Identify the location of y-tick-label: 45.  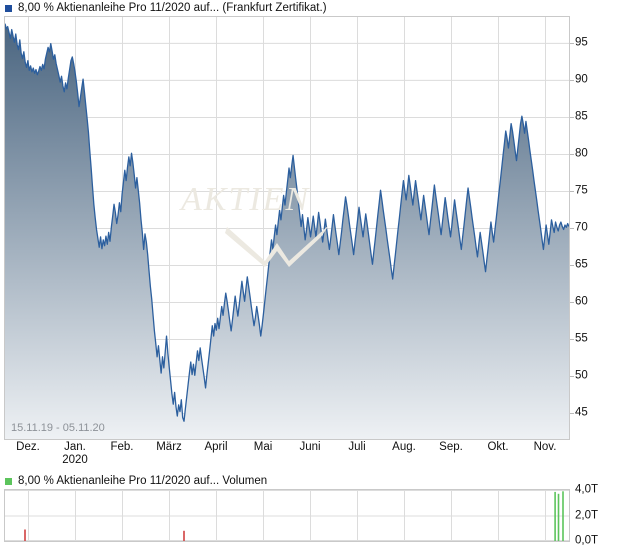
(581, 412).